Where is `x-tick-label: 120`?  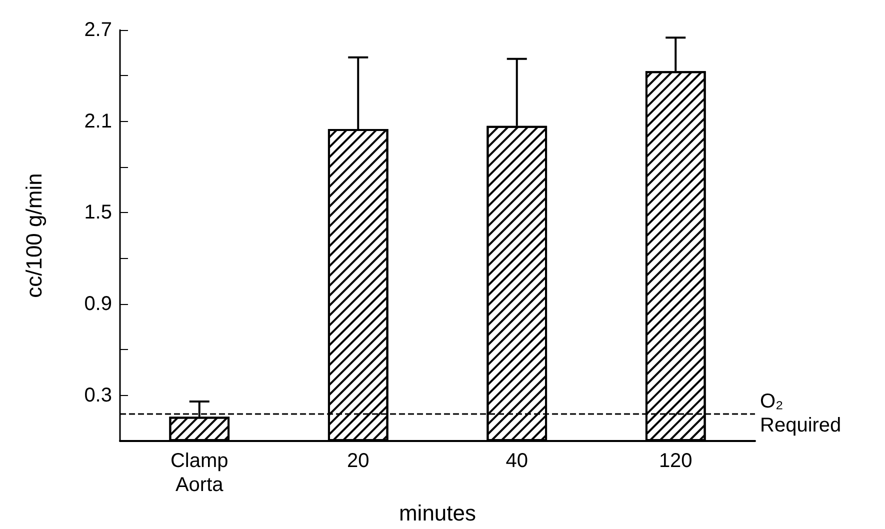 x-tick-label: 120 is located at coordinates (675, 461).